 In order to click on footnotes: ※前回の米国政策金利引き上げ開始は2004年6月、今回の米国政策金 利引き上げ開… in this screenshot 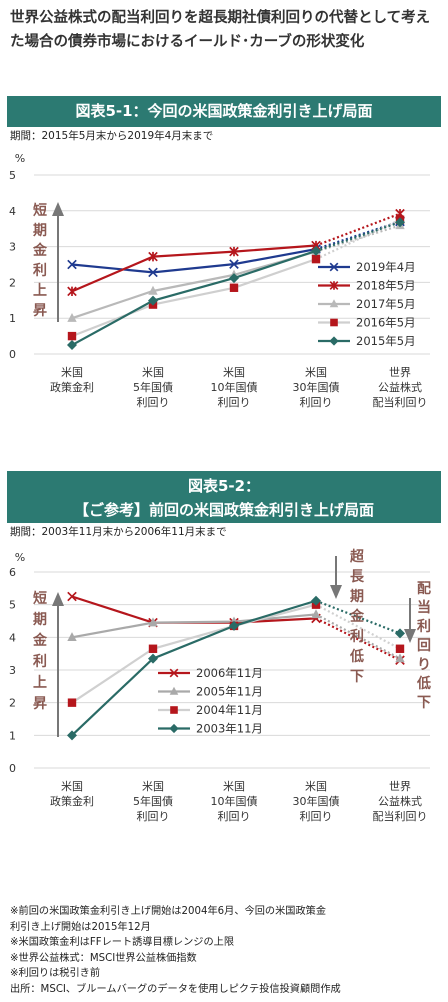, I will do `click(225, 950)`.